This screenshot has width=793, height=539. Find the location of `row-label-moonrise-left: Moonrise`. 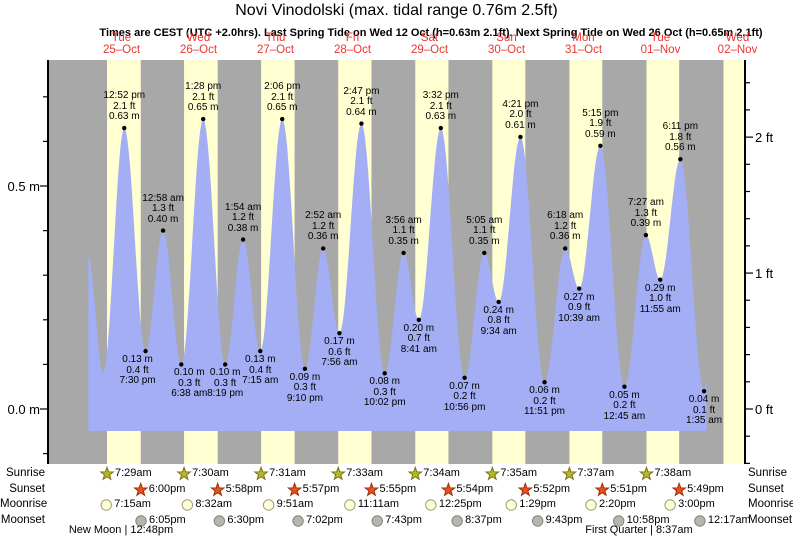

row-label-moonrise-left: Moonrise is located at coordinates (24, 504).